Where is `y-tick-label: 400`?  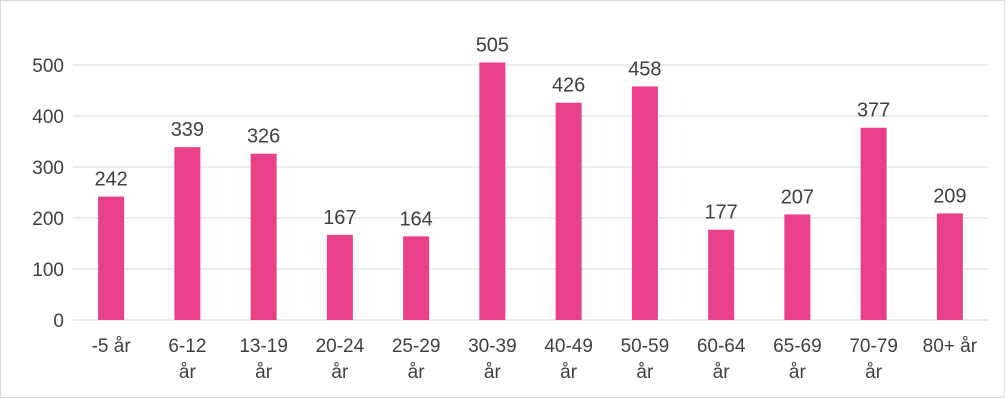
y-tick-label: 400 is located at coordinates (48, 117).